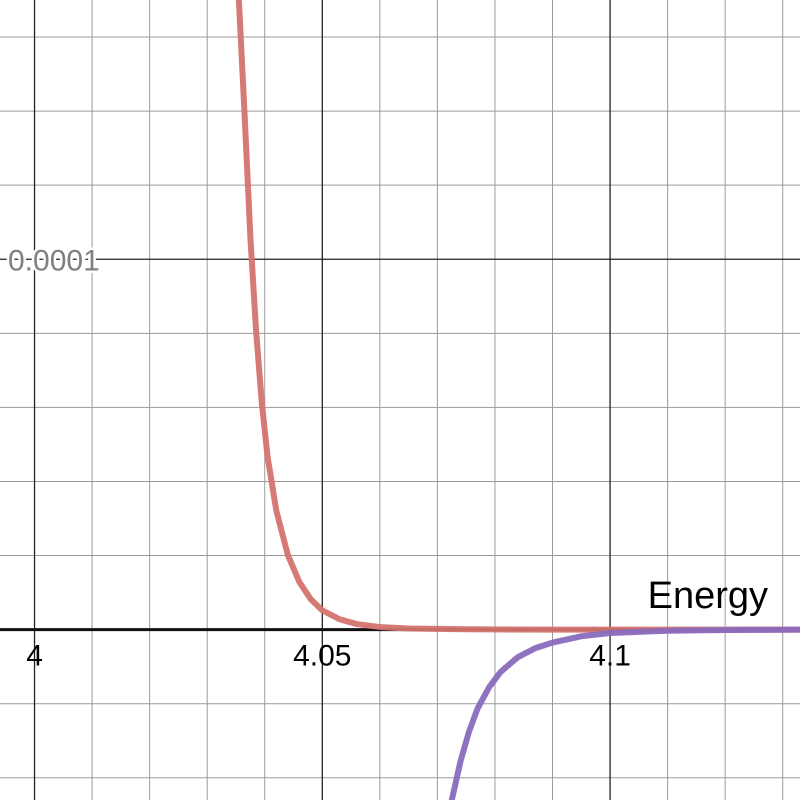 The height and width of the screenshot is (800, 800). I want to click on x-tick-label: 4.1, so click(610, 656).